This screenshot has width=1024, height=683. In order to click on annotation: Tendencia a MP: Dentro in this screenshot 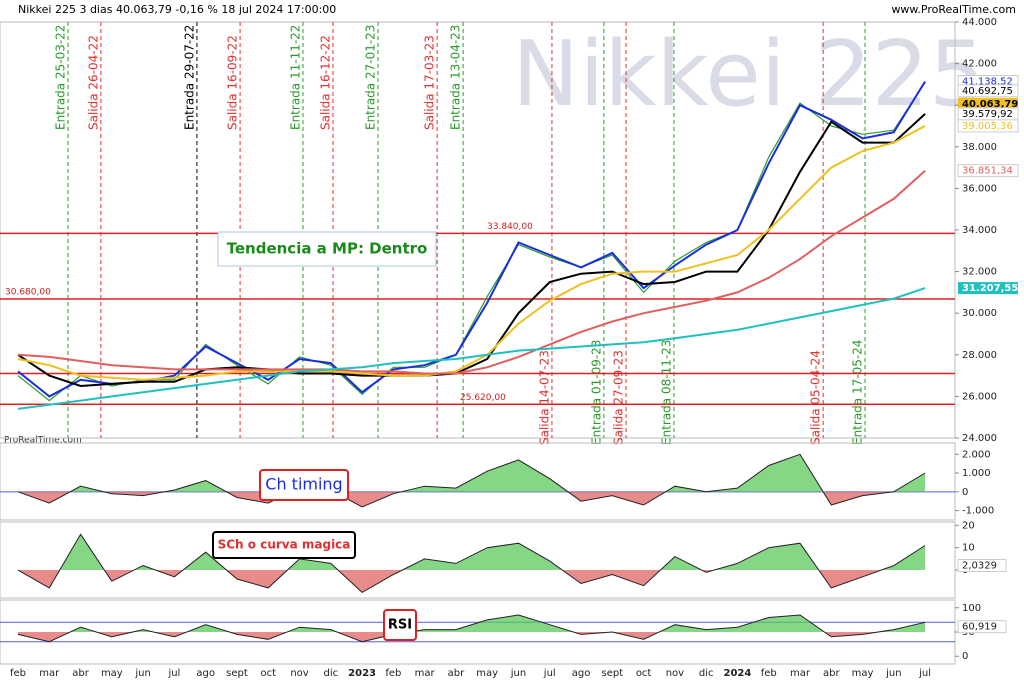, I will do `click(327, 249)`.